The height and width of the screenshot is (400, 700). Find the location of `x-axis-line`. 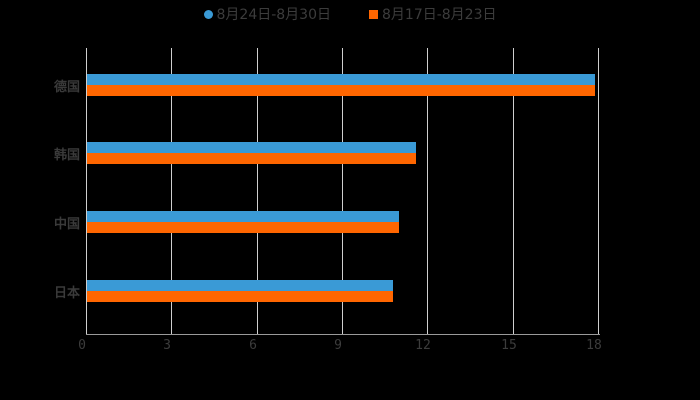

x-axis-line is located at coordinates (343, 334).